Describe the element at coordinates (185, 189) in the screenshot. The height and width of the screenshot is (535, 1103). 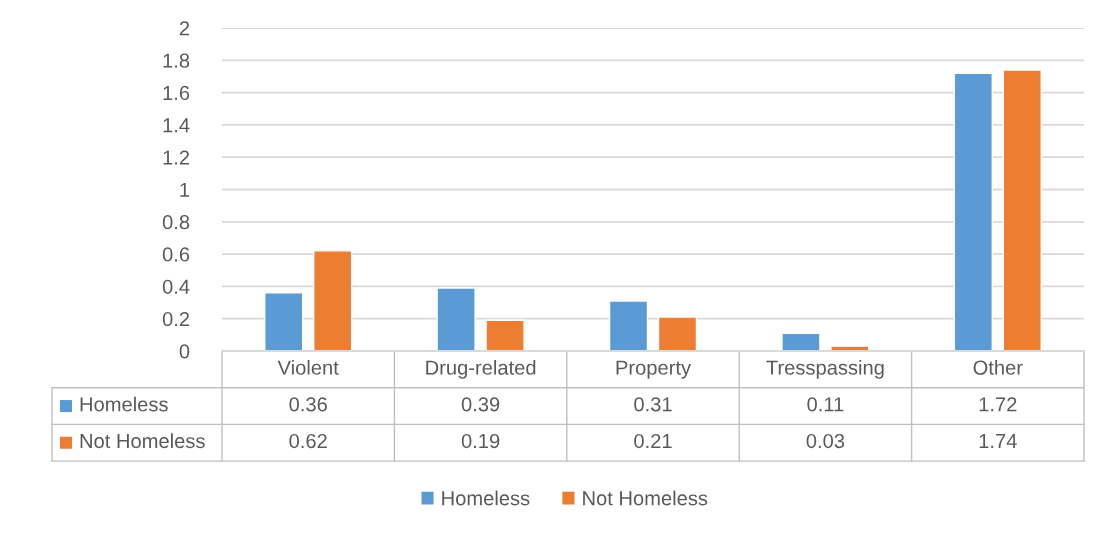
I see `y-tick-label: 1` at that location.